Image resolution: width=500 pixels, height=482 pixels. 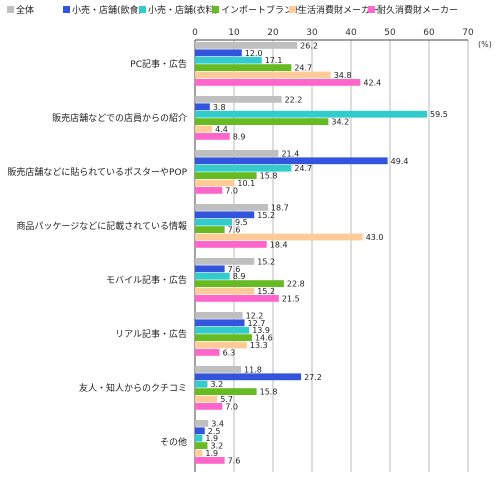 I want to click on data-label: 6.3, so click(x=229, y=352).